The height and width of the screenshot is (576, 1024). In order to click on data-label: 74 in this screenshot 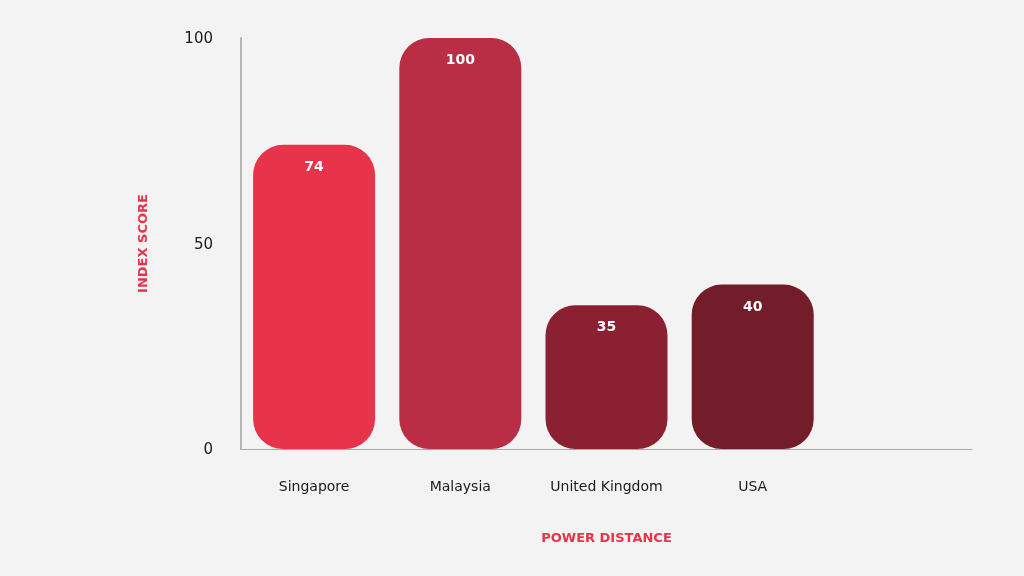, I will do `click(314, 165)`.